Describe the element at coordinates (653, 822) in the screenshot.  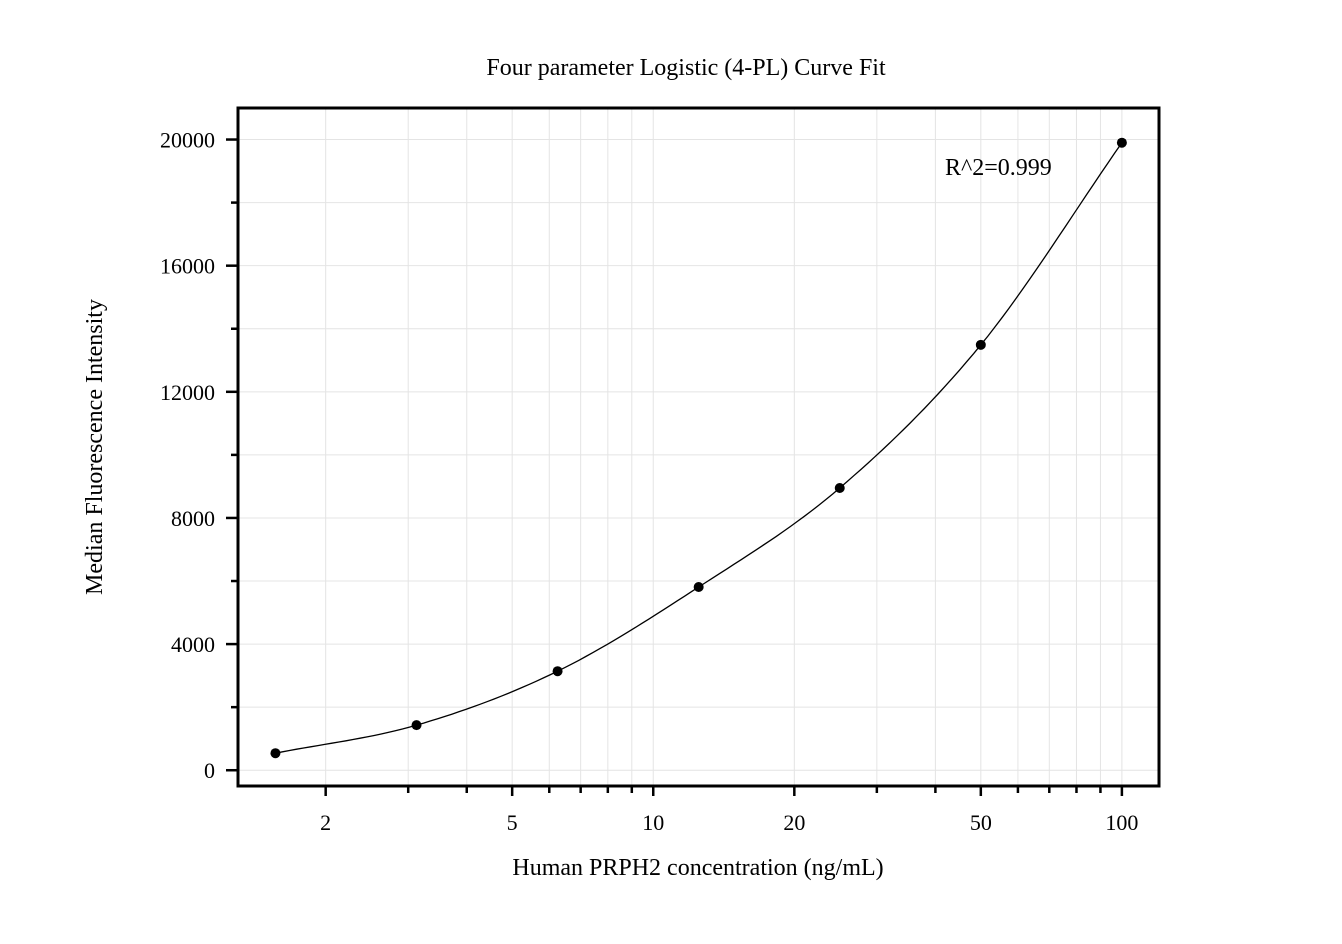
I see `x-tick-label: 10` at that location.